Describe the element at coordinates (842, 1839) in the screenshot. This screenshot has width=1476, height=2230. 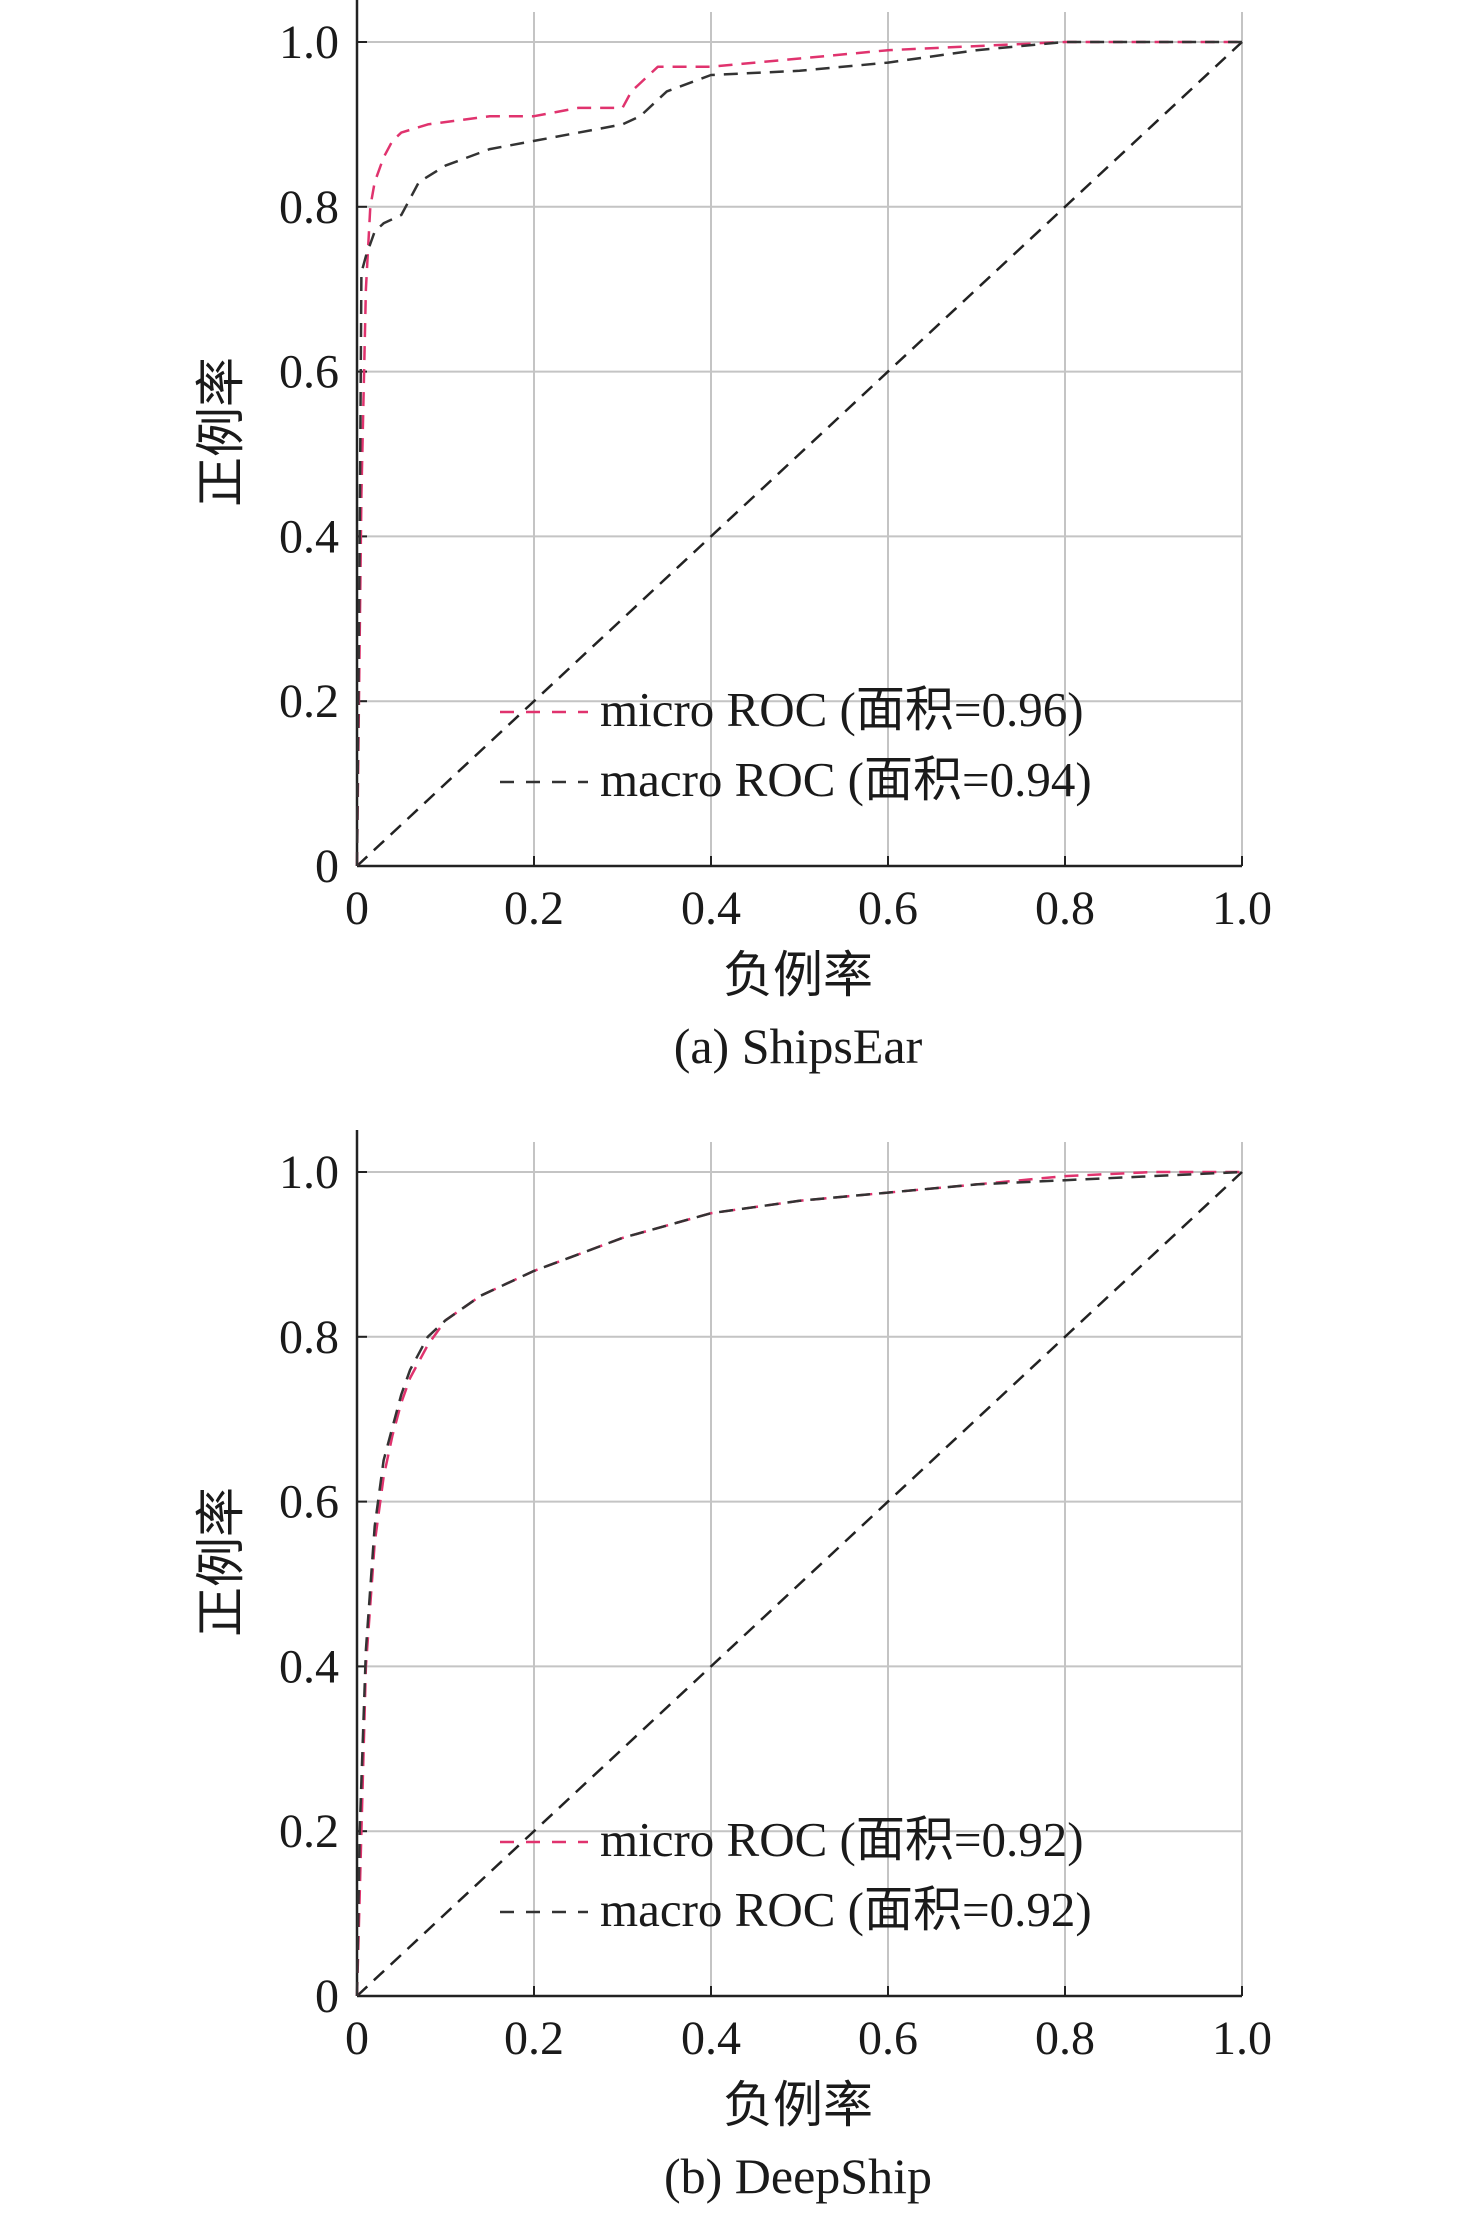
I see `legend-label: micro ROC (面积=0.92)` at that location.